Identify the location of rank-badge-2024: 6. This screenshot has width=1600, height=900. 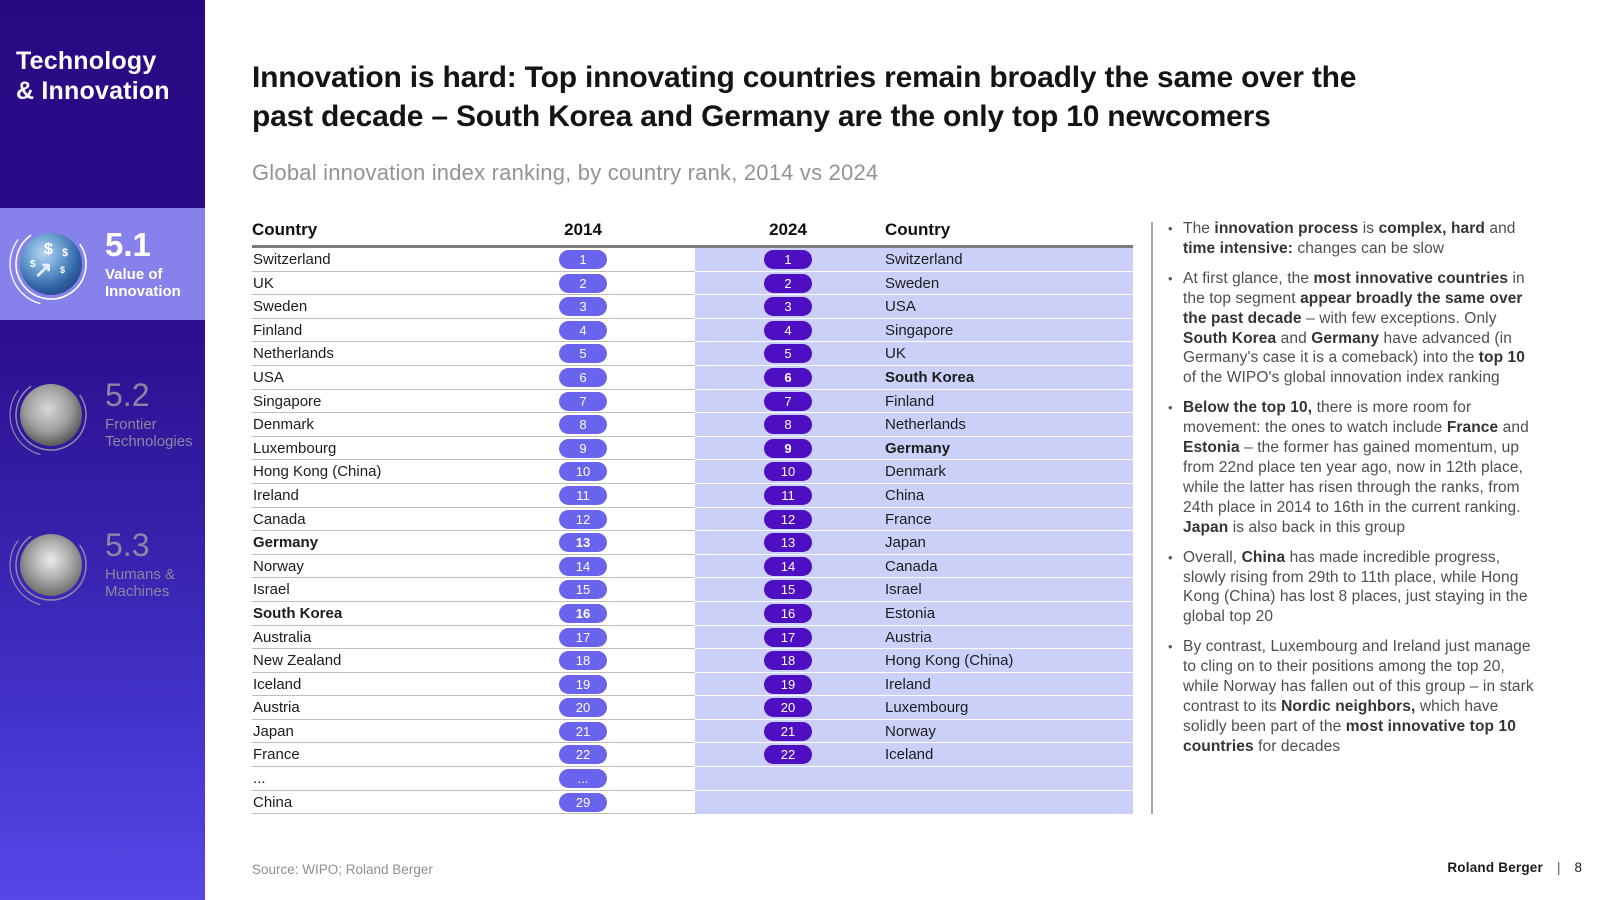
(788, 377).